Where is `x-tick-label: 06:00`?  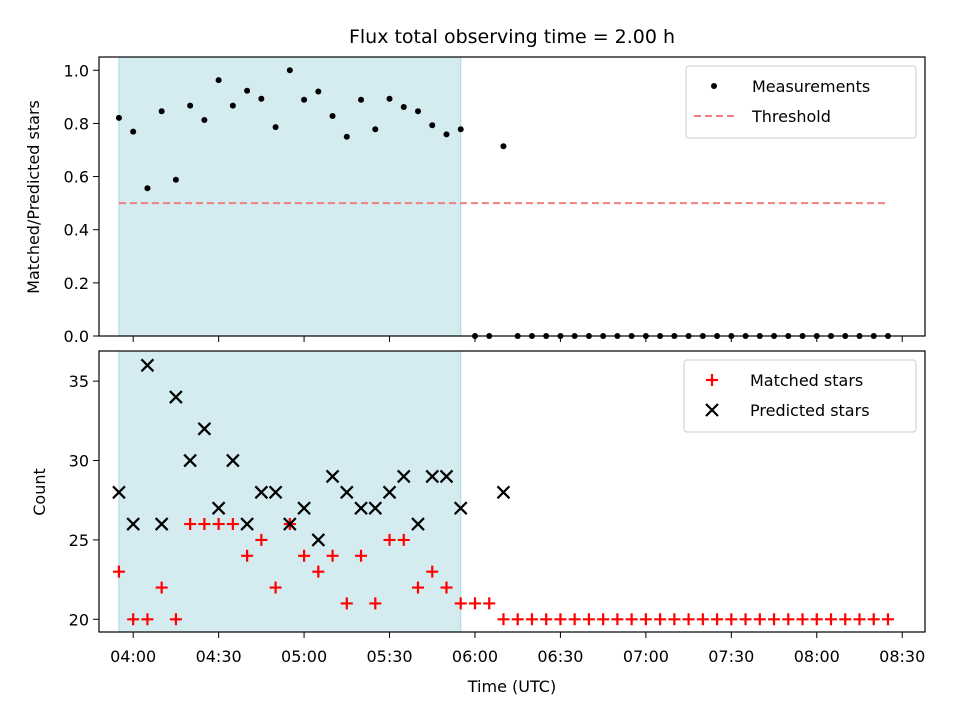 x-tick-label: 06:00 is located at coordinates (475, 656).